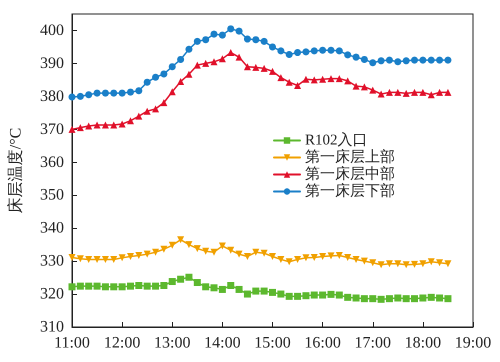  What do you see at coordinates (72, 343) in the screenshot?
I see `x-tick-label: 11:00` at bounding box center [72, 343].